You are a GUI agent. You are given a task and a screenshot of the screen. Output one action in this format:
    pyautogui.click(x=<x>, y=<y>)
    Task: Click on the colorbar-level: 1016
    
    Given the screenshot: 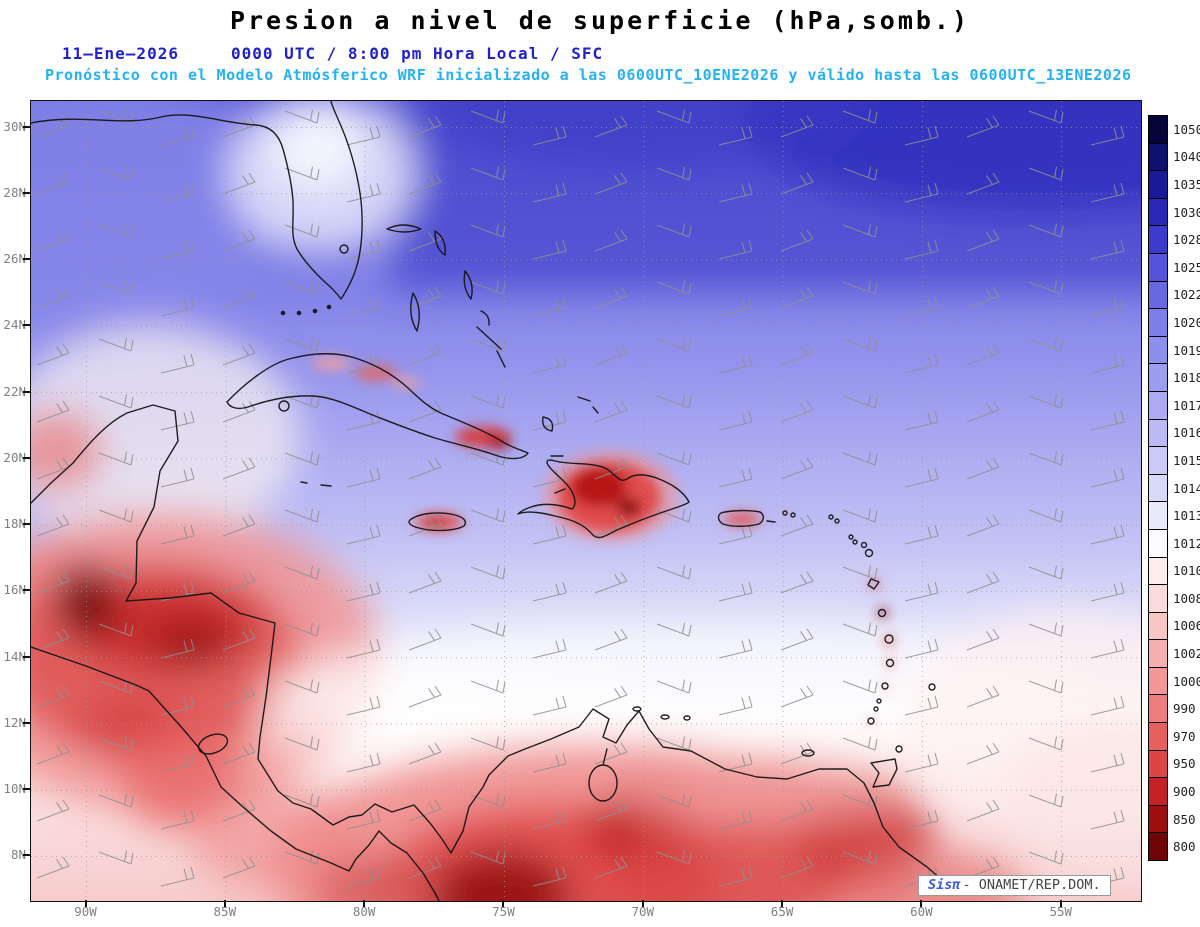 What is the action you would take?
    pyautogui.click(x=1174, y=433)
    